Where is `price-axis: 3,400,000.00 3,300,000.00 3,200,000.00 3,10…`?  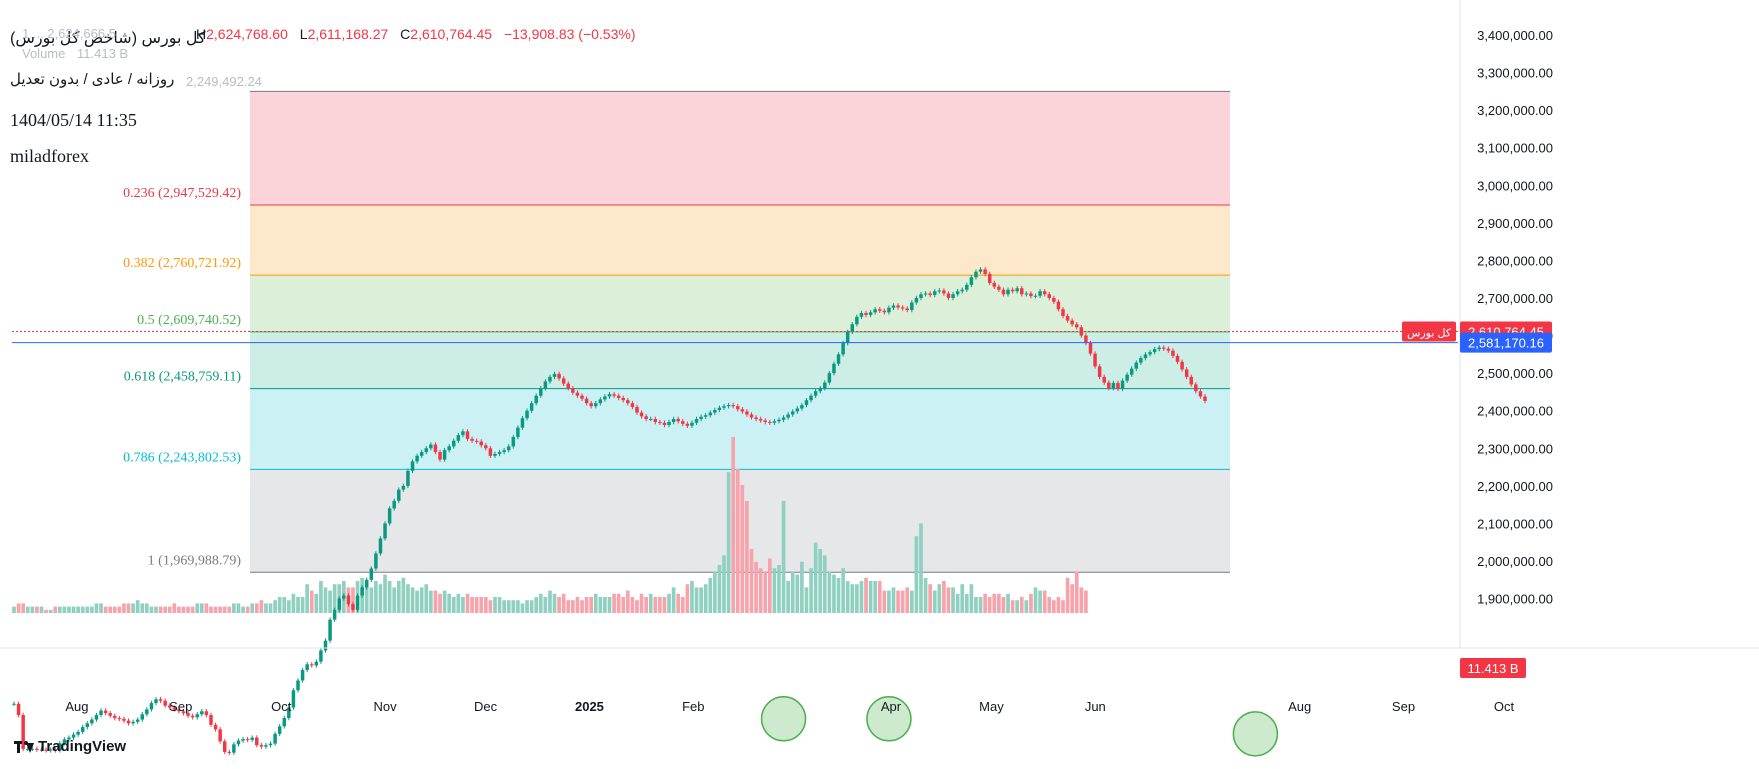 price-axis: 3,400,000.00 3,300,000.00 3,200,000.00 3,10… is located at coordinates (1506, 324).